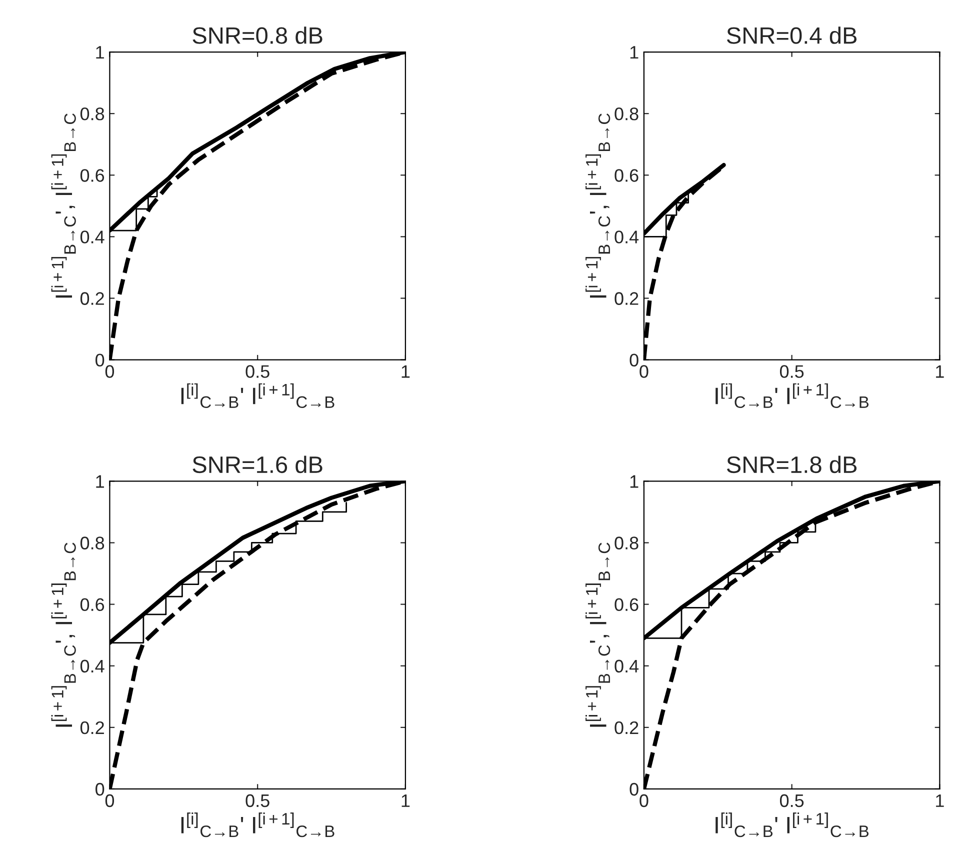 Image resolution: width=954 pixels, height=867 pixels. I want to click on chart-title: SNR=1.6 dB, so click(257, 465).